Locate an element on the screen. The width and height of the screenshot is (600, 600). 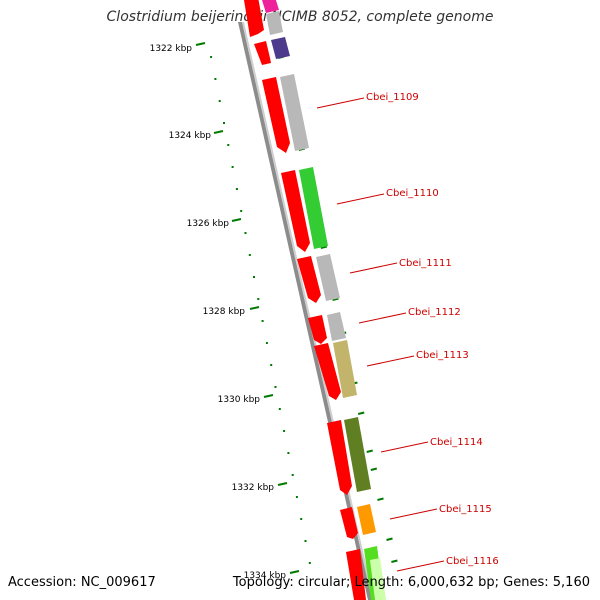
feature-purple is located at coordinates (280, 48).